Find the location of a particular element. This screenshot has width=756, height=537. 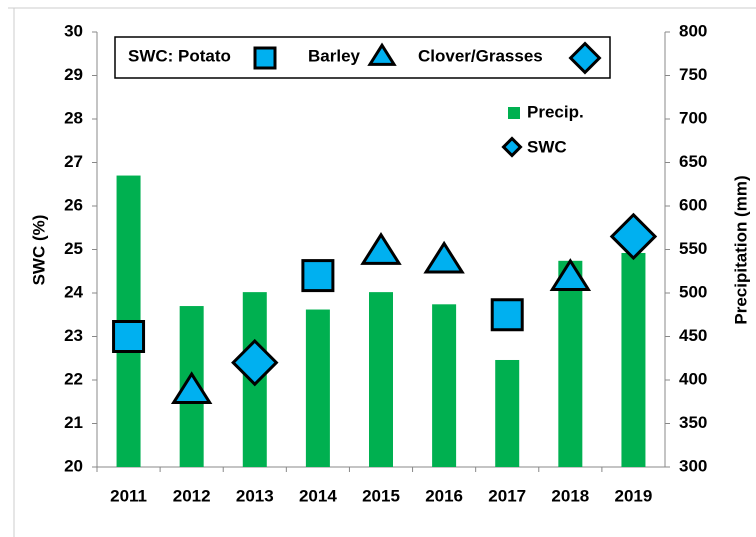

legend-label: SWC: Potato is located at coordinates (179, 55).